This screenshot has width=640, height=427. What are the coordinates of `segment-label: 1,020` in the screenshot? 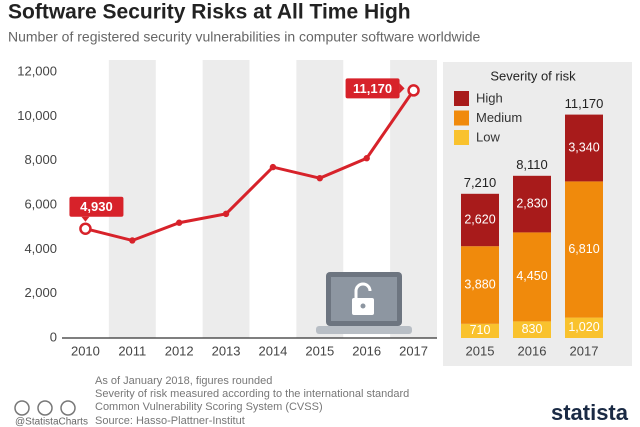 It's located at (583, 327).